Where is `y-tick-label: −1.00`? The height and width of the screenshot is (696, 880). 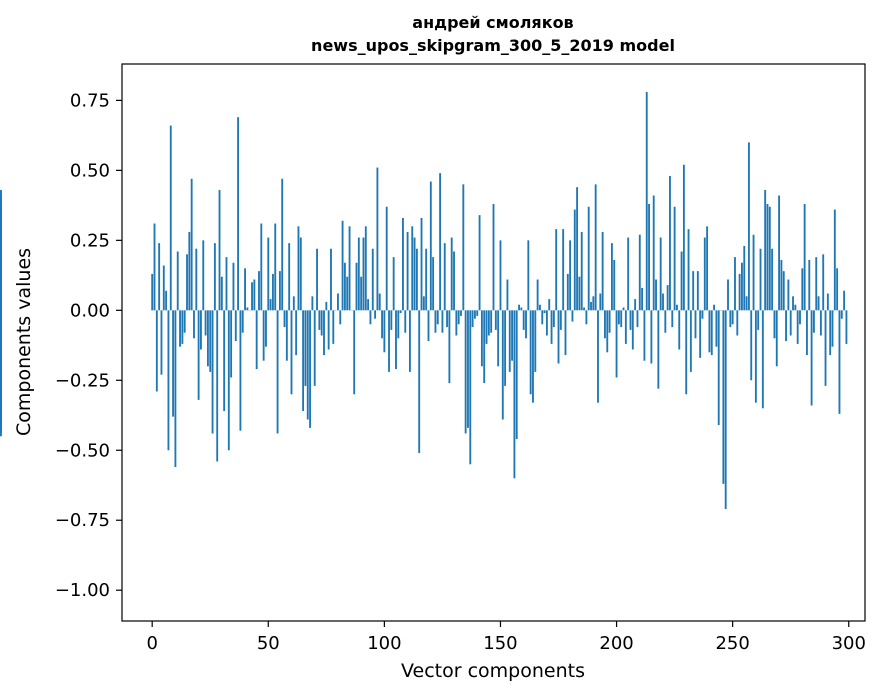
y-tick-label: −1.00 is located at coordinates (82, 590).